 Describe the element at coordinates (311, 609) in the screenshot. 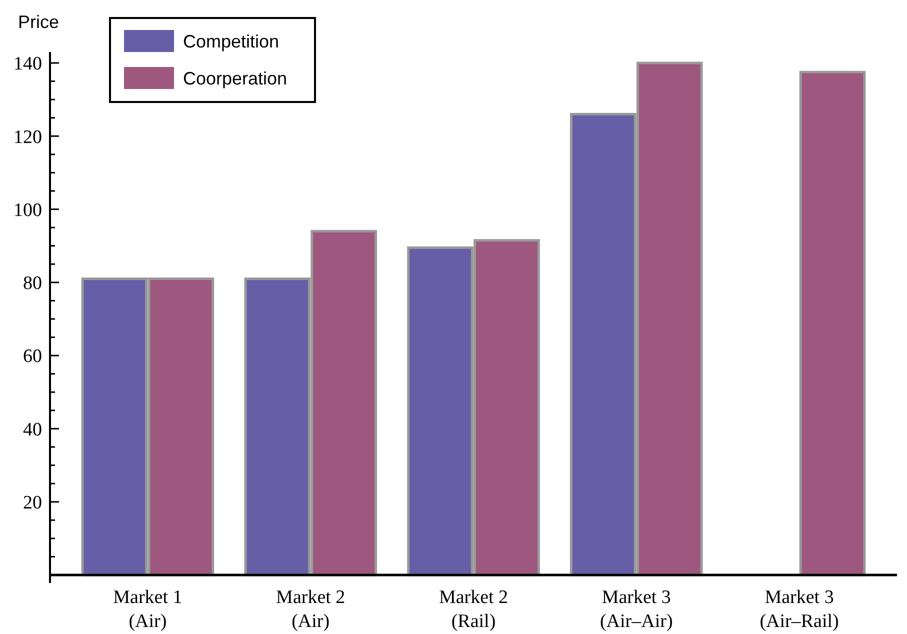

I see `x-tick-label: Market 2 (Air)` at that location.